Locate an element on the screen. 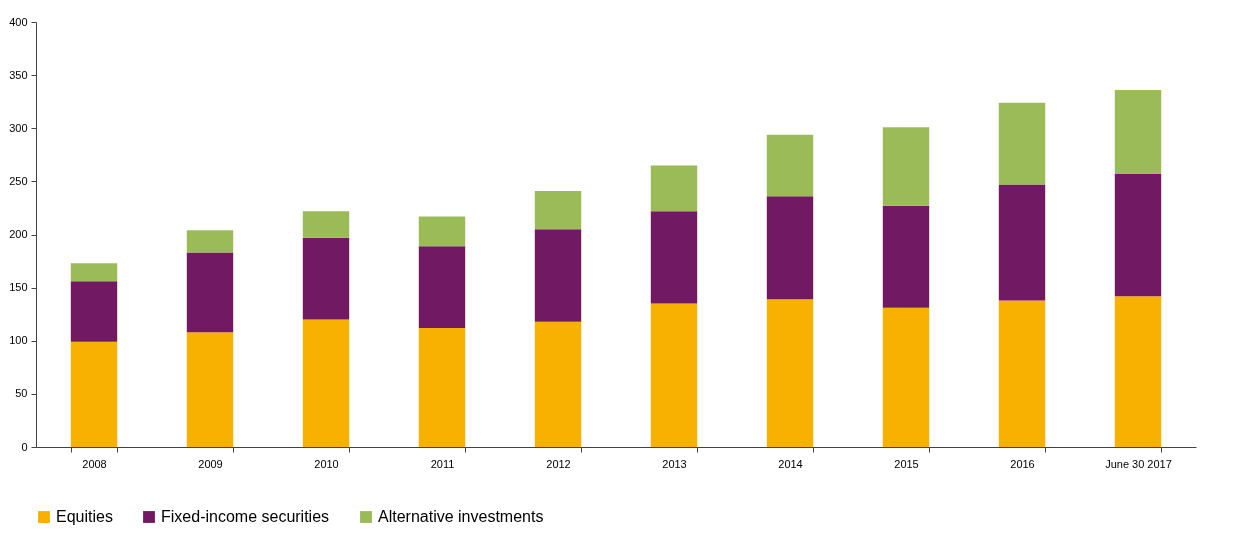 The image size is (1236, 557). legend-label: Alternative investments is located at coordinates (461, 516).